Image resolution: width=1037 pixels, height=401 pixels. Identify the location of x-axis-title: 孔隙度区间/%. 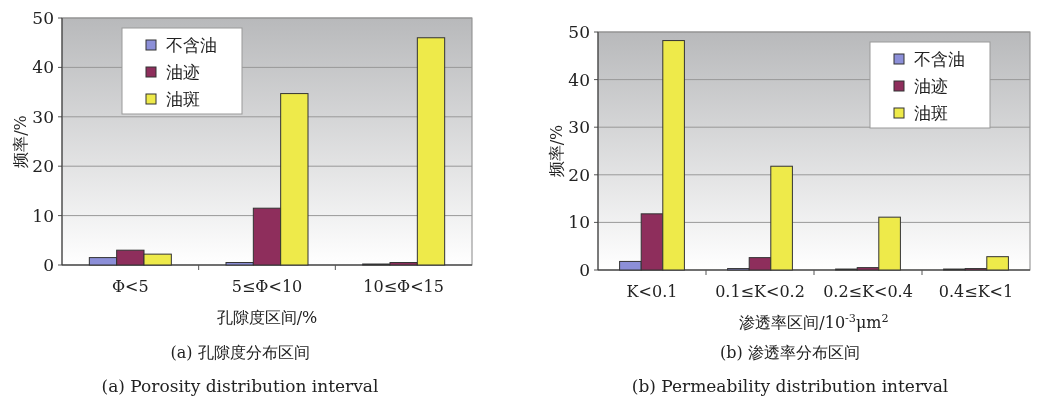
(267, 317).